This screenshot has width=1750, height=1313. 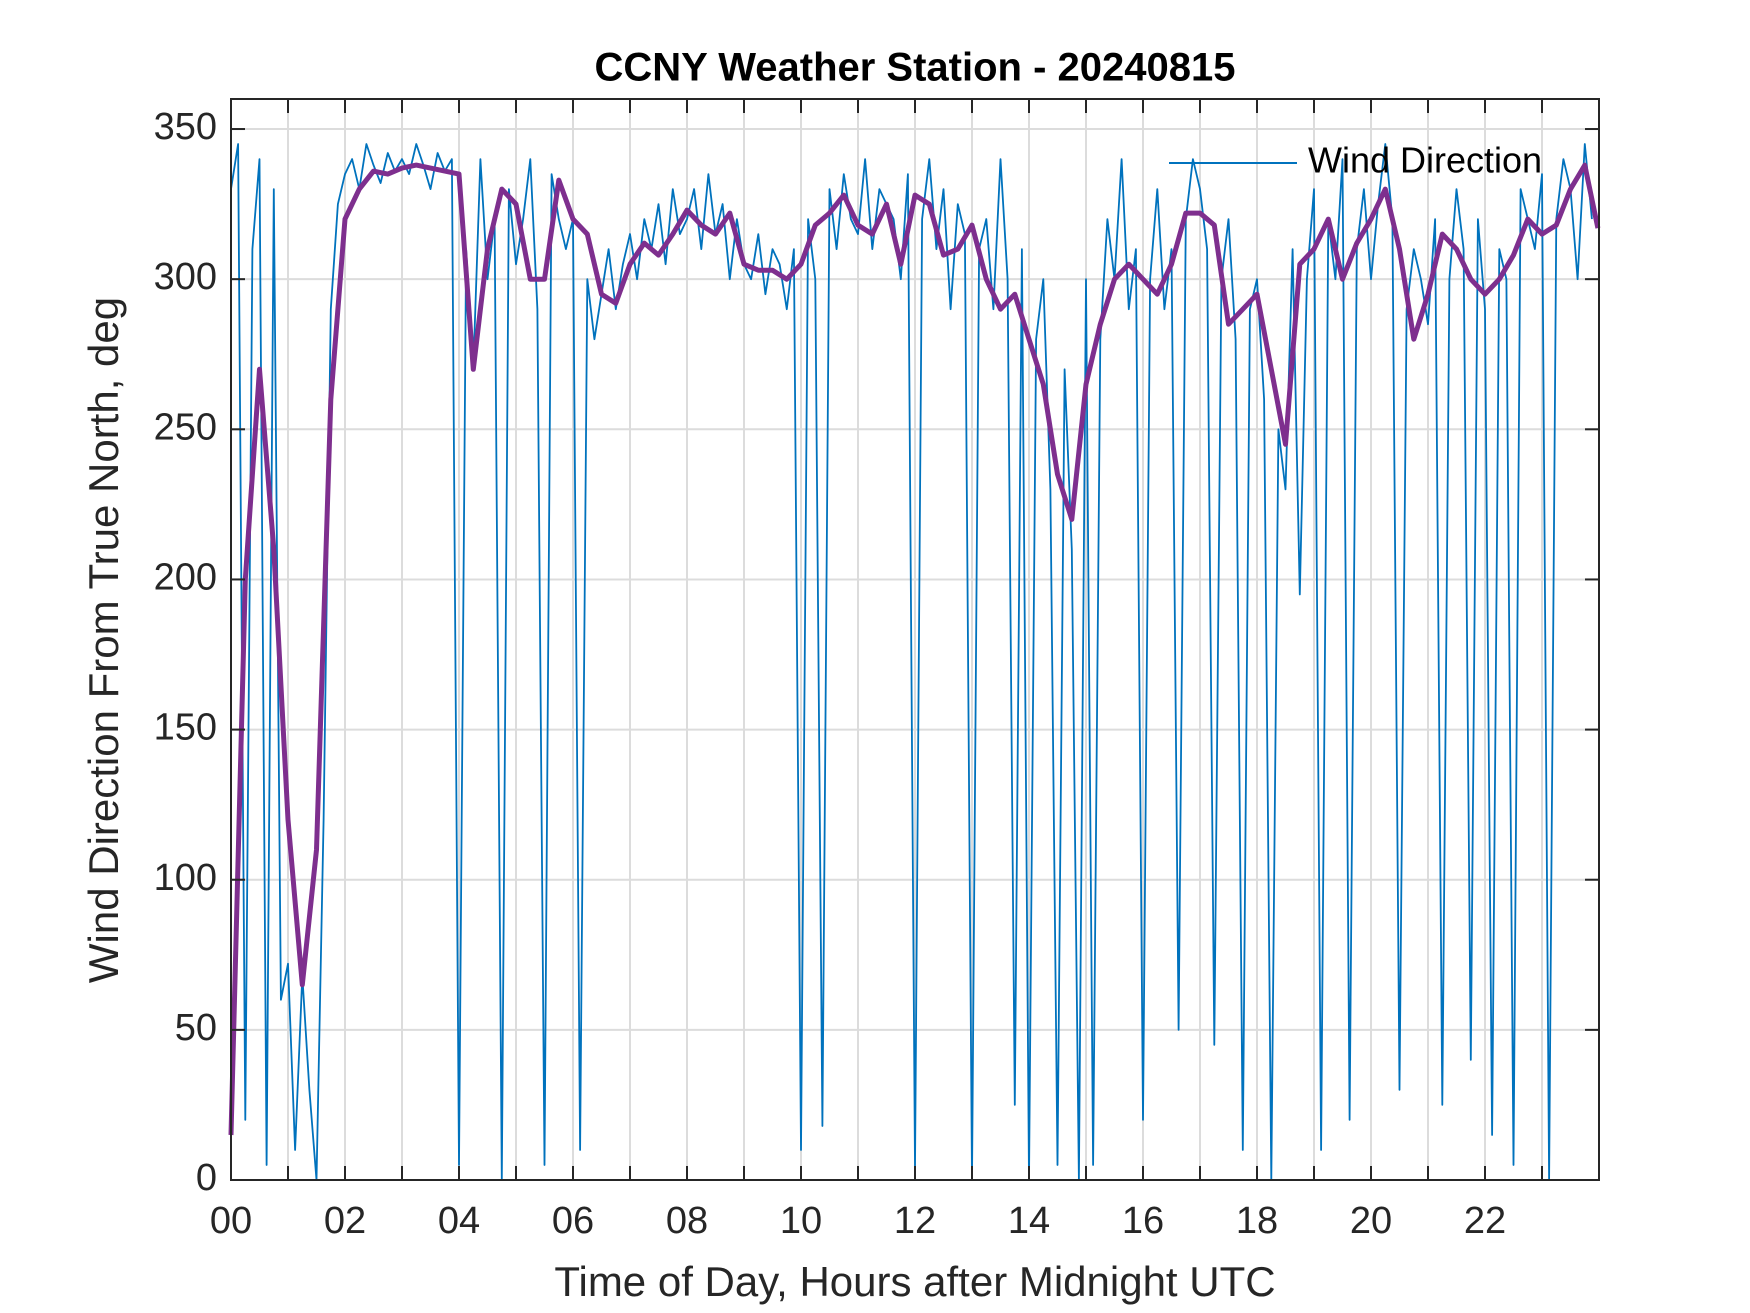 I want to click on y-tick-label: 150, so click(x=185, y=728).